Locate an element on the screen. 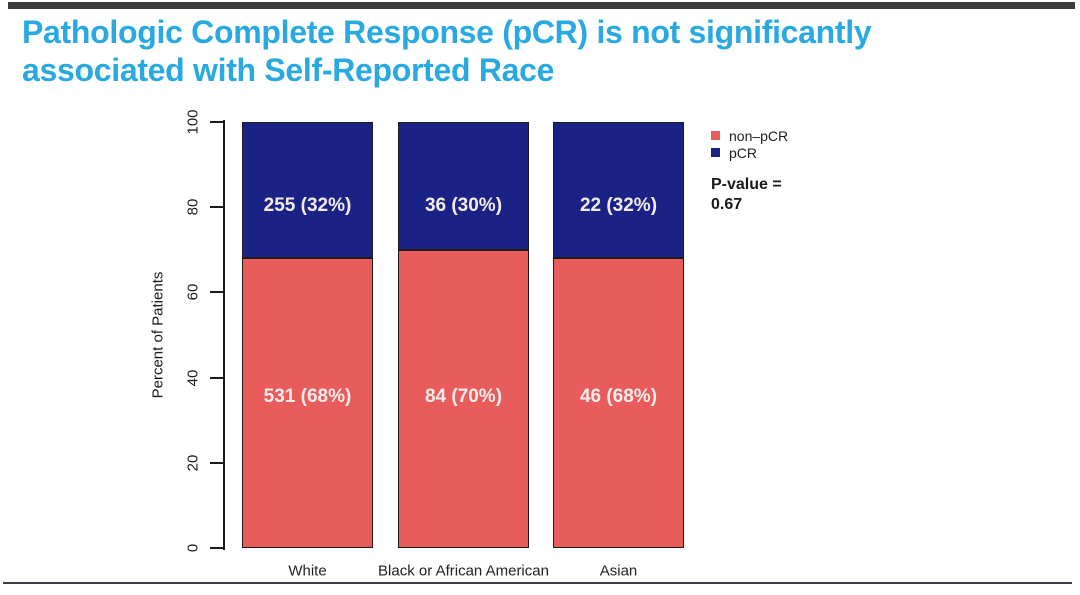 This screenshot has width=1080, height=595. legend-swatch-pcr is located at coordinates (715, 152).